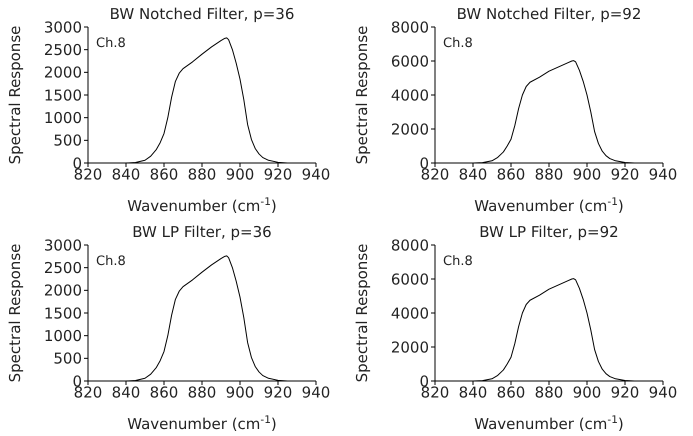 This screenshot has width=693, height=436. Describe the element at coordinates (202, 232) in the screenshot. I see `chart-title: BW LP Filter, p=36` at that location.